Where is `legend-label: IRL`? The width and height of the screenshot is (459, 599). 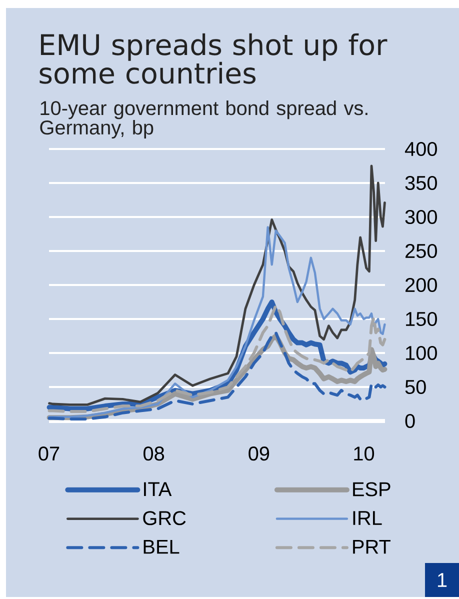
legend-label: IRL is located at coordinates (367, 518).